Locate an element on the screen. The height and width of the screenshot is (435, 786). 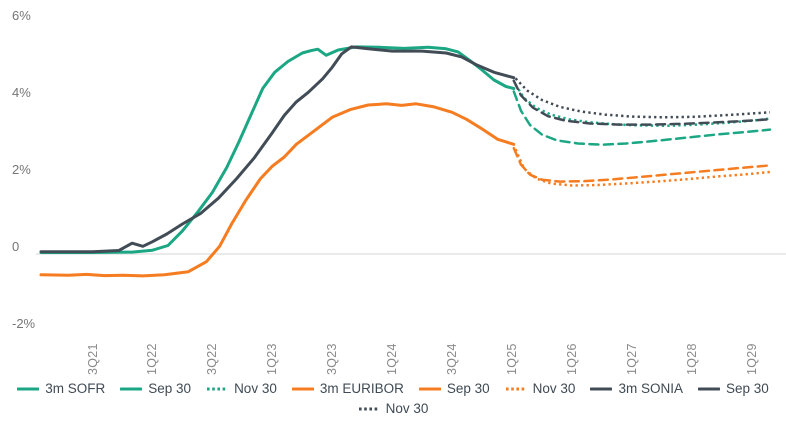
series-line-sonia_nov30 is located at coordinates (642, 98).